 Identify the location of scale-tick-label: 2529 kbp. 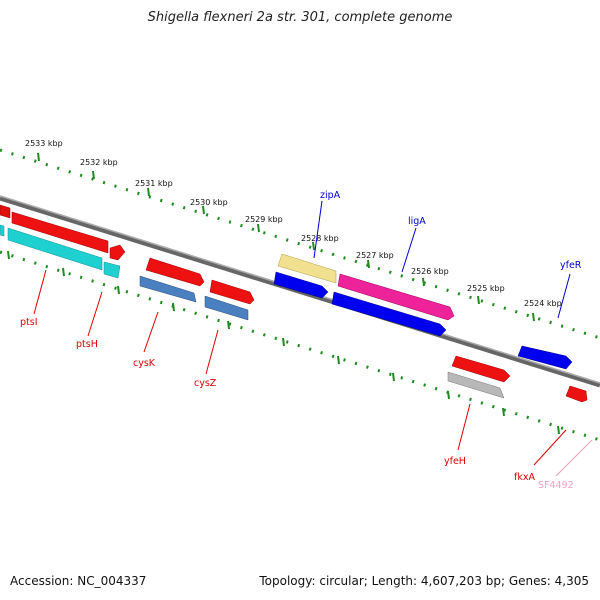
(264, 219).